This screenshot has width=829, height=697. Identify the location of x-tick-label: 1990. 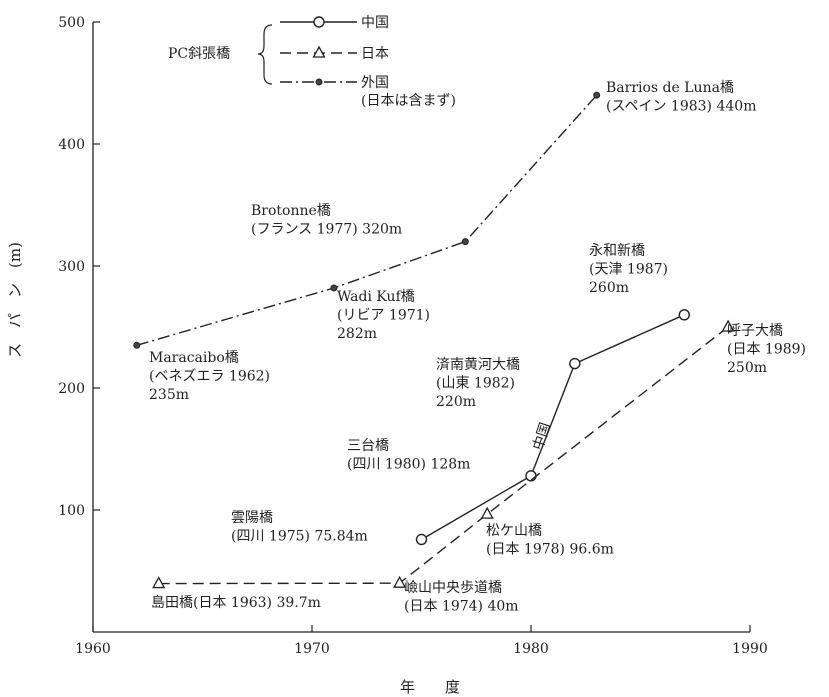
(750, 649).